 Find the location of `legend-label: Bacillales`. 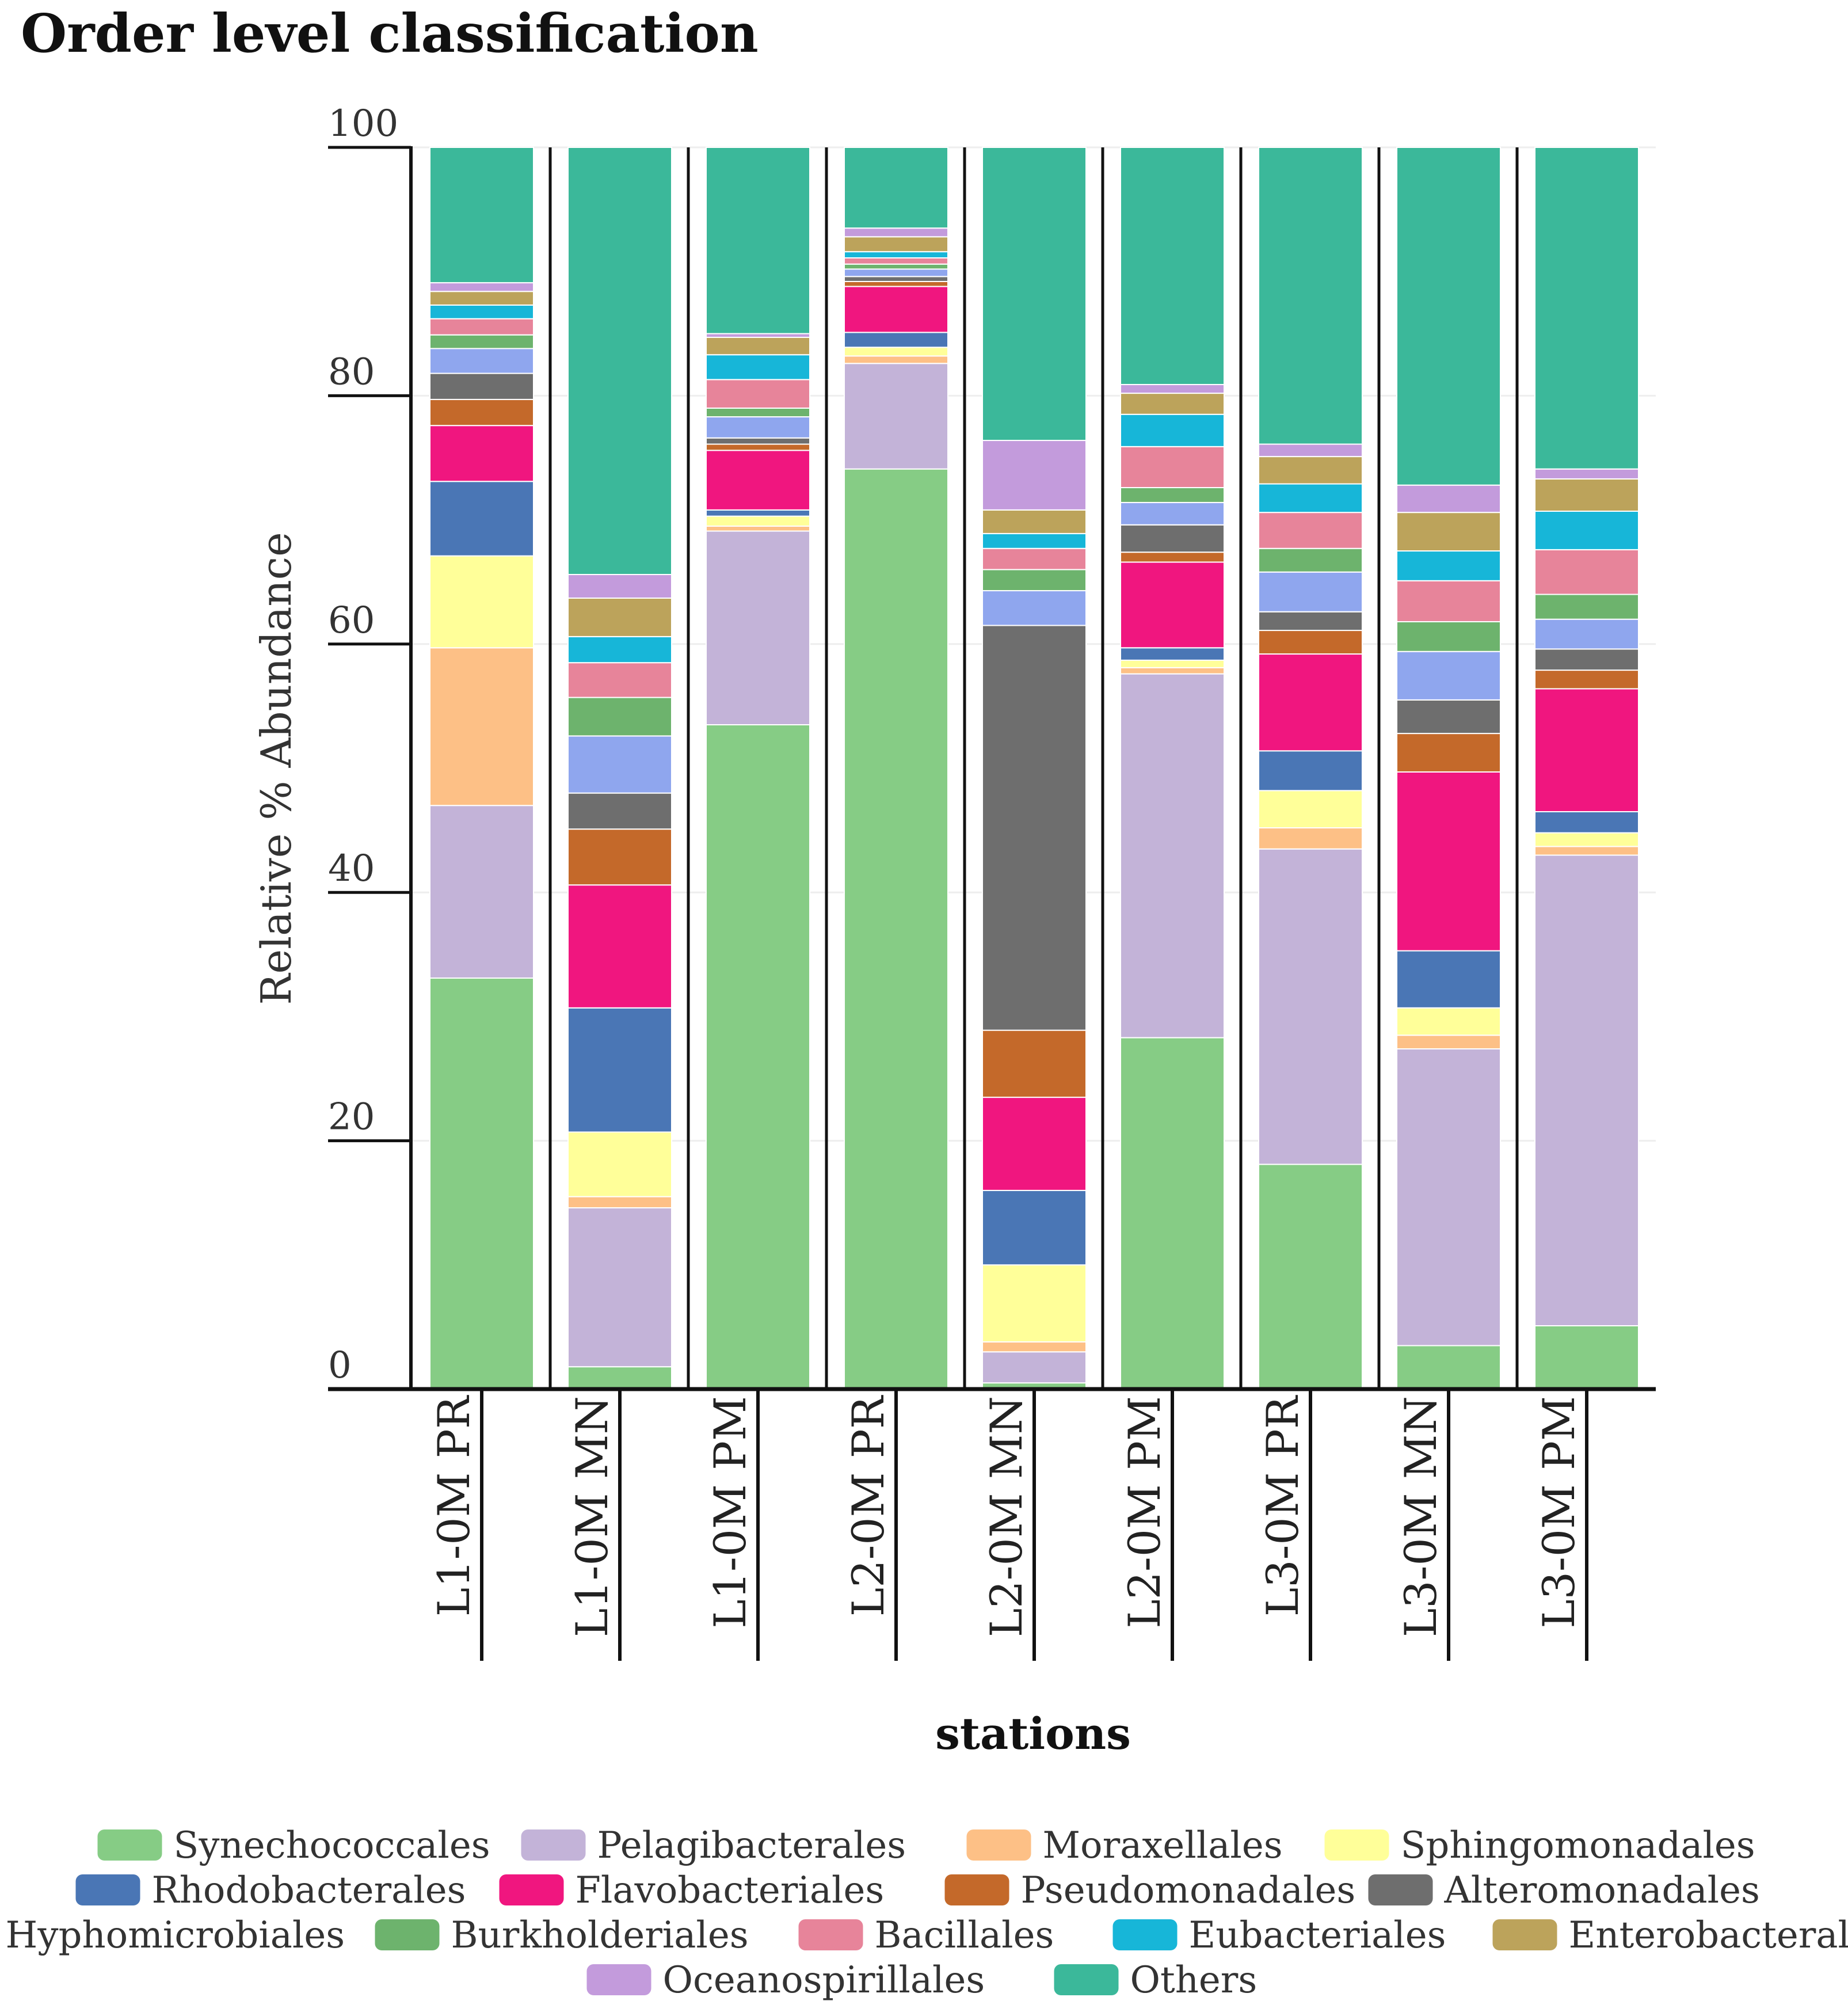

legend-label: Bacillales is located at coordinates (964, 1936).